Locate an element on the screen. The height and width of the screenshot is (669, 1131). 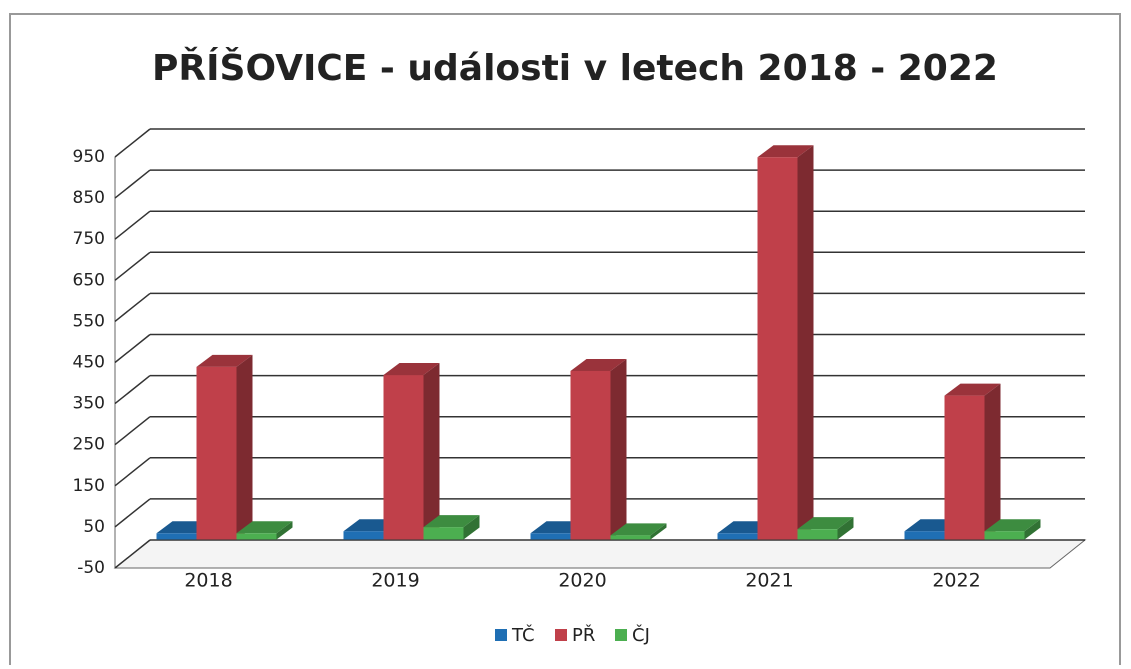
y-tick-label: 150 is located at coordinates (89, 486).